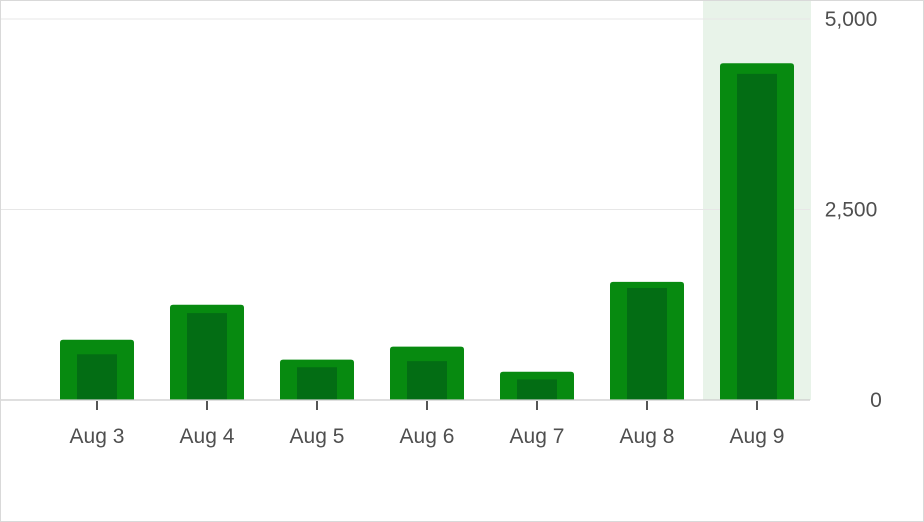 The width and height of the screenshot is (924, 522). What do you see at coordinates (207, 436) in the screenshot?
I see `x-tick-label: Aug 4` at bounding box center [207, 436].